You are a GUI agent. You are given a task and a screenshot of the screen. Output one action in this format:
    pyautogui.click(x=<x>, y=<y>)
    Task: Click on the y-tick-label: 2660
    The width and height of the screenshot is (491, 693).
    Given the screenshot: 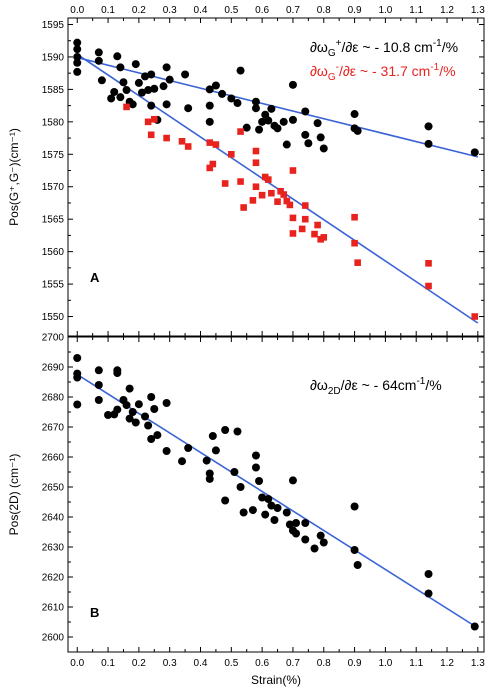 What is the action you would take?
    pyautogui.click(x=53, y=458)
    